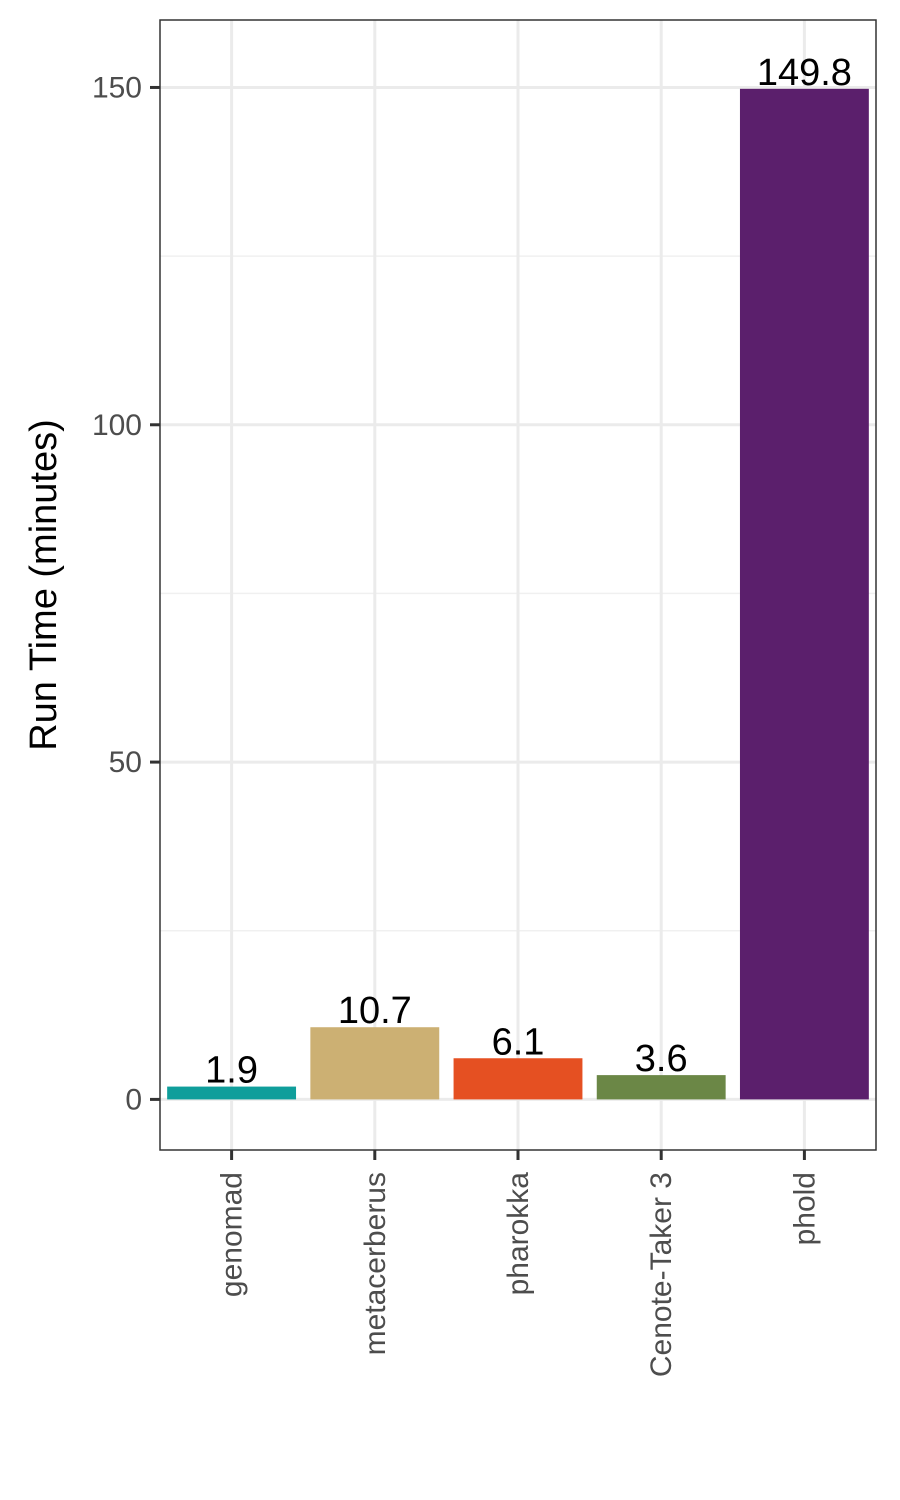 The width and height of the screenshot is (900, 1500). Describe the element at coordinates (804, 73) in the screenshot. I see `data-label: 149.8` at that location.